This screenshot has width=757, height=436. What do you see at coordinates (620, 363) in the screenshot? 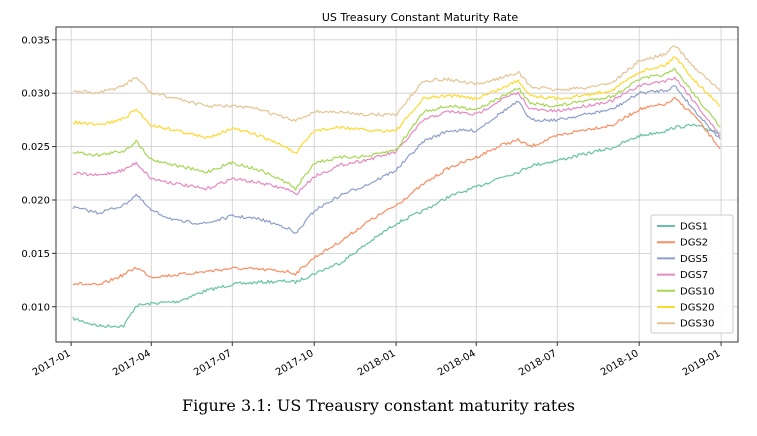
I see `x-tick-label: 2018-10` at bounding box center [620, 363].